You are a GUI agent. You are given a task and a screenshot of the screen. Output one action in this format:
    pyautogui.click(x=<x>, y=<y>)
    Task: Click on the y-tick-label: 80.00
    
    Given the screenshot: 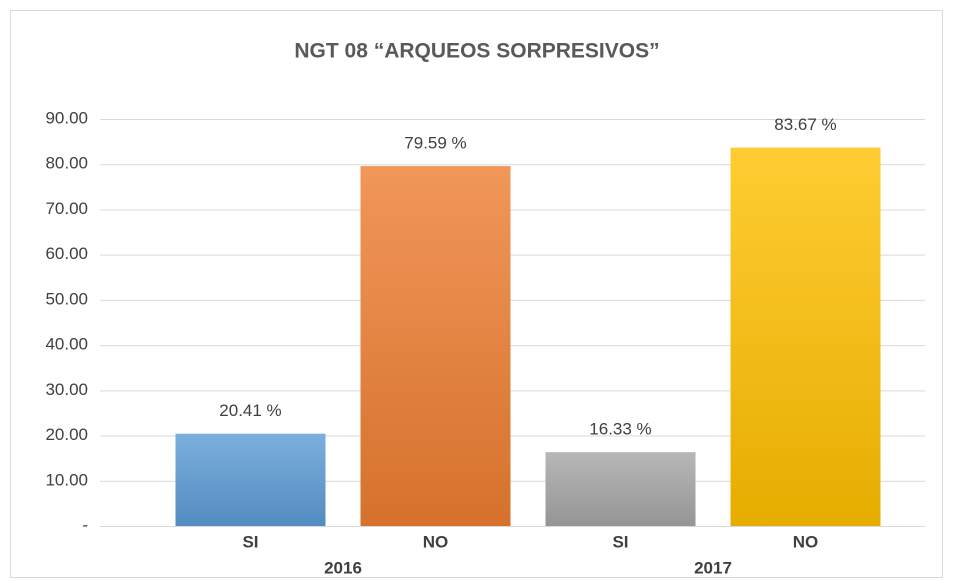 What is the action you would take?
    pyautogui.click(x=66, y=163)
    